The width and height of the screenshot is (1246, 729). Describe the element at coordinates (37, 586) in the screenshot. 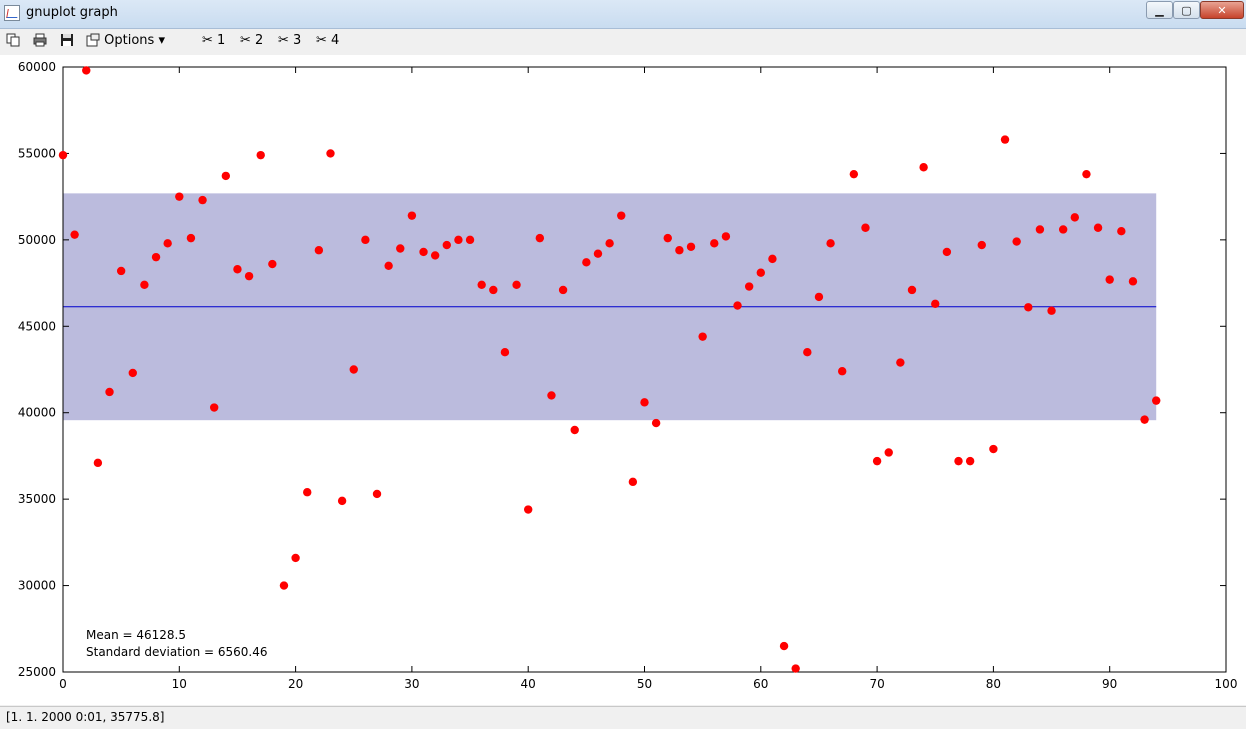

I see `y-tick-label: 30000` at that location.